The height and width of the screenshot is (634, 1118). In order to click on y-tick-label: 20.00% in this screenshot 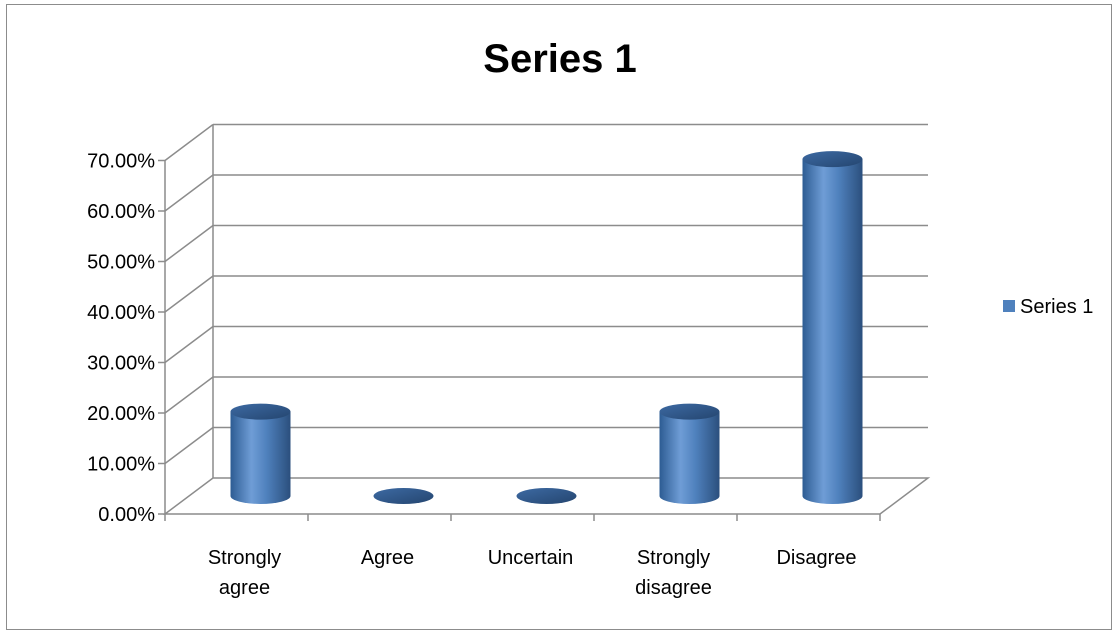, I will do `click(121, 414)`.